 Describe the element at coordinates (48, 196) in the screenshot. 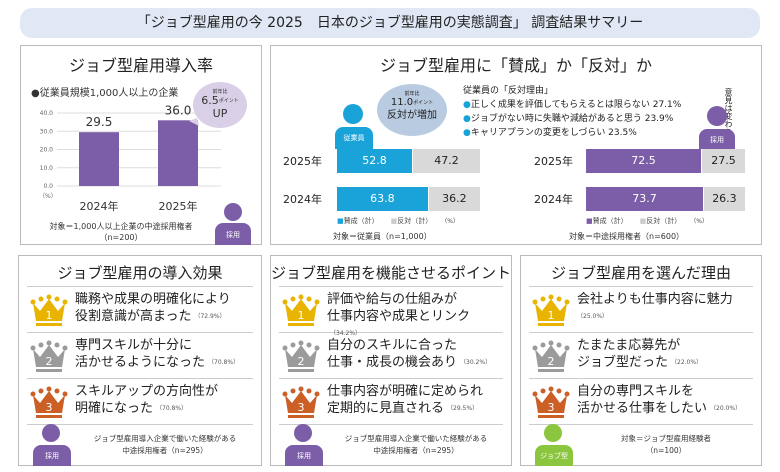

I see `y-unit: （%）` at that location.